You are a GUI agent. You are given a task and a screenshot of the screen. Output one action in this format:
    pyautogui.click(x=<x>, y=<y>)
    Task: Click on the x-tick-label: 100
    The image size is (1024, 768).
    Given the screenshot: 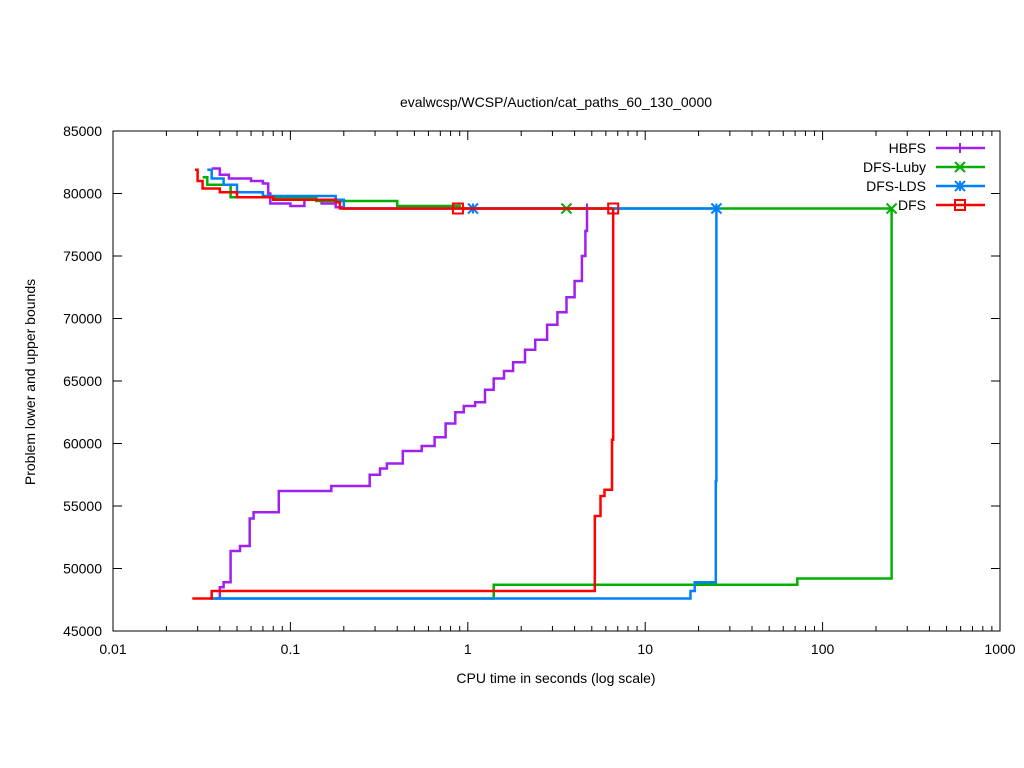 What is the action you would take?
    pyautogui.click(x=823, y=649)
    